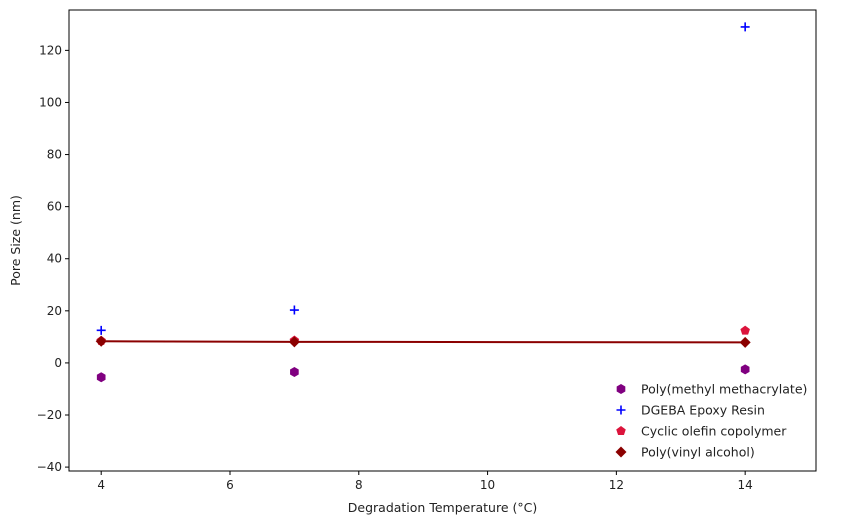  What do you see at coordinates (714, 431) in the screenshot?
I see `legend-label-series-2: Cyclic olefin copolymer` at bounding box center [714, 431].